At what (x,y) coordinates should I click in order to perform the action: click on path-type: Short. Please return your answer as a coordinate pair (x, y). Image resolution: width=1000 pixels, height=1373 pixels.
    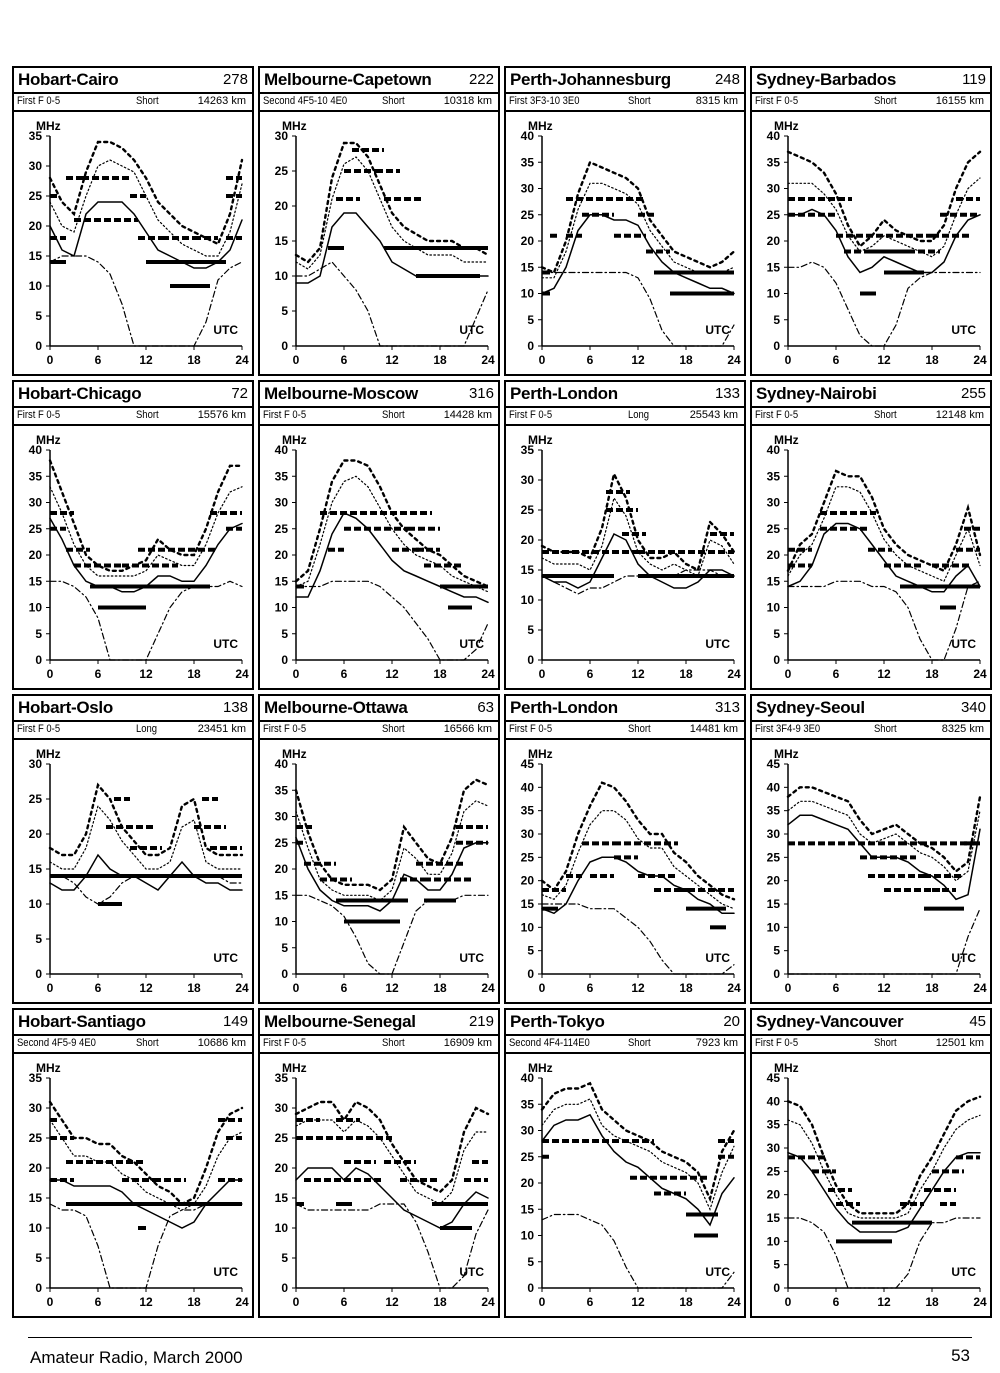
    Looking at the image, I should click on (393, 729).